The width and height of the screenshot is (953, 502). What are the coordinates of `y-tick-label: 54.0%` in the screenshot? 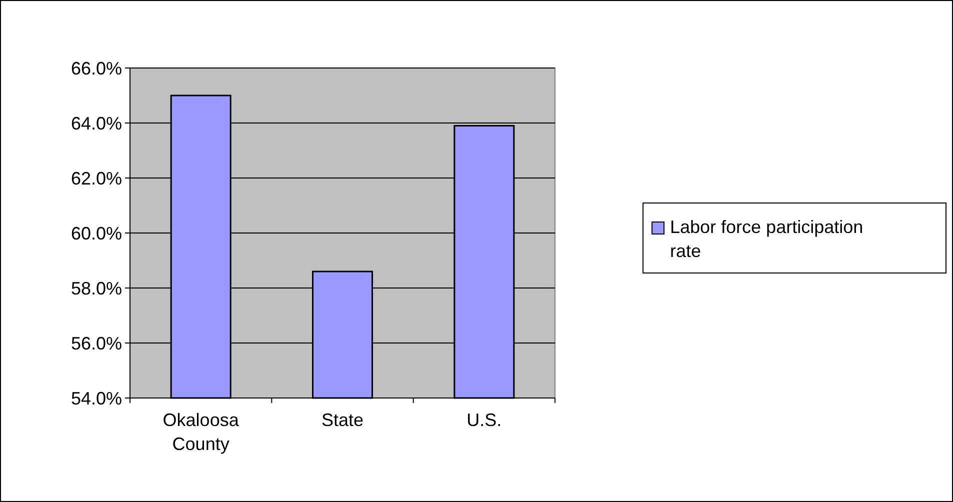 It's located at (96, 398).